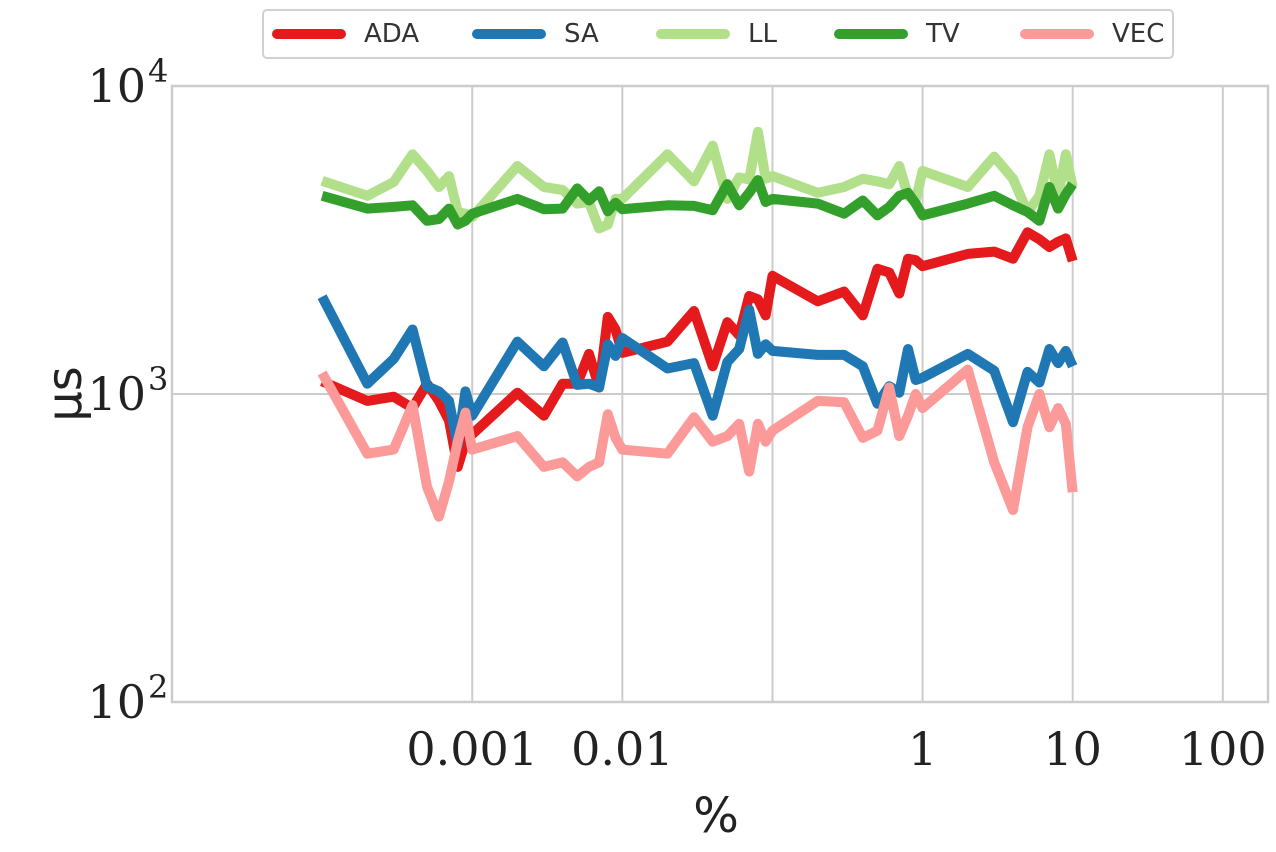 Image resolution: width=1276 pixels, height=852 pixels. What do you see at coordinates (392, 34) in the screenshot?
I see `legend-label: ADA` at bounding box center [392, 34].